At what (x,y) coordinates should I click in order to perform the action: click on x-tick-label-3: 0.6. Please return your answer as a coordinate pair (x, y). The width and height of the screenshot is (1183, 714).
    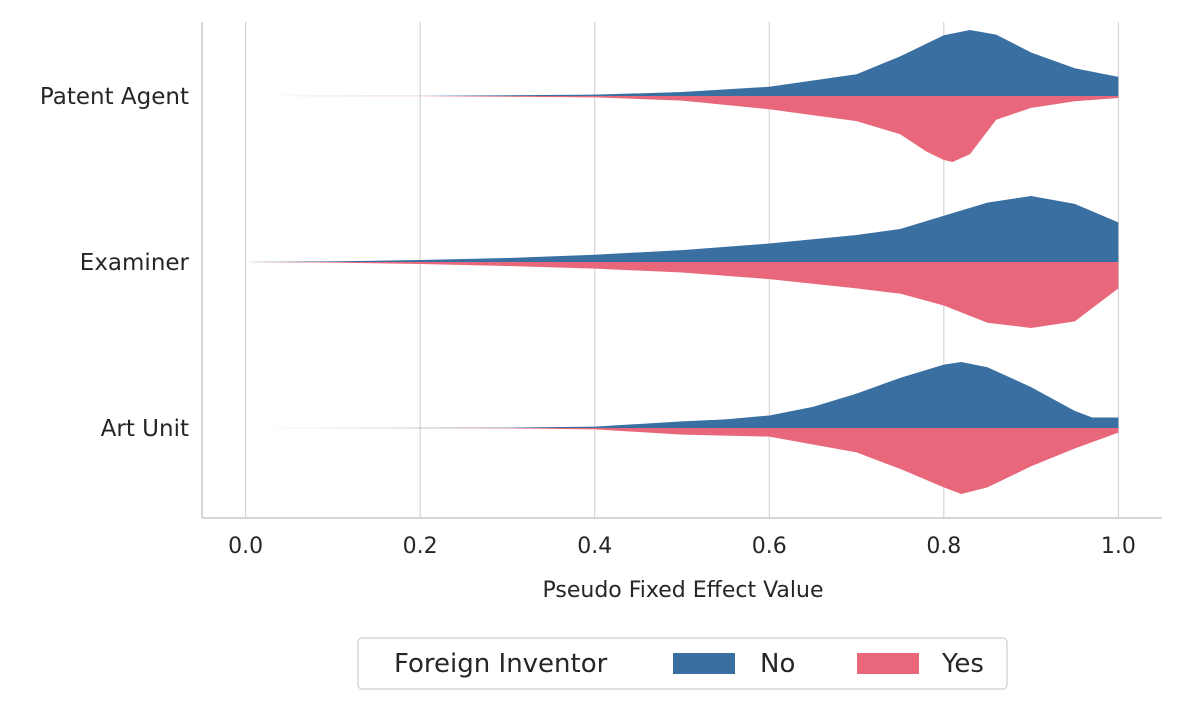
    Looking at the image, I should click on (769, 546).